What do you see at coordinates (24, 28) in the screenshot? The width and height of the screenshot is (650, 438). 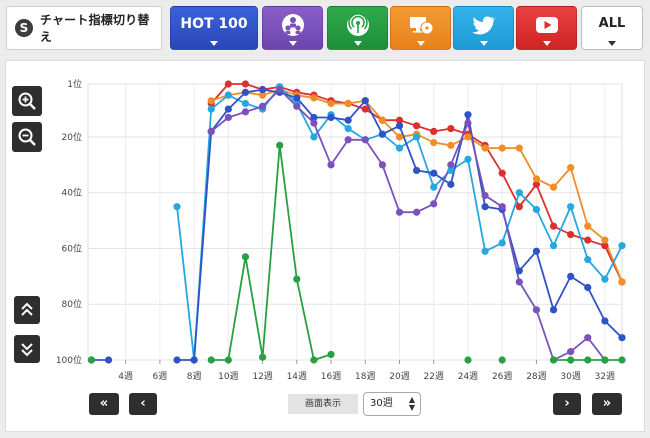 I see `switch-icon: S` at bounding box center [24, 28].